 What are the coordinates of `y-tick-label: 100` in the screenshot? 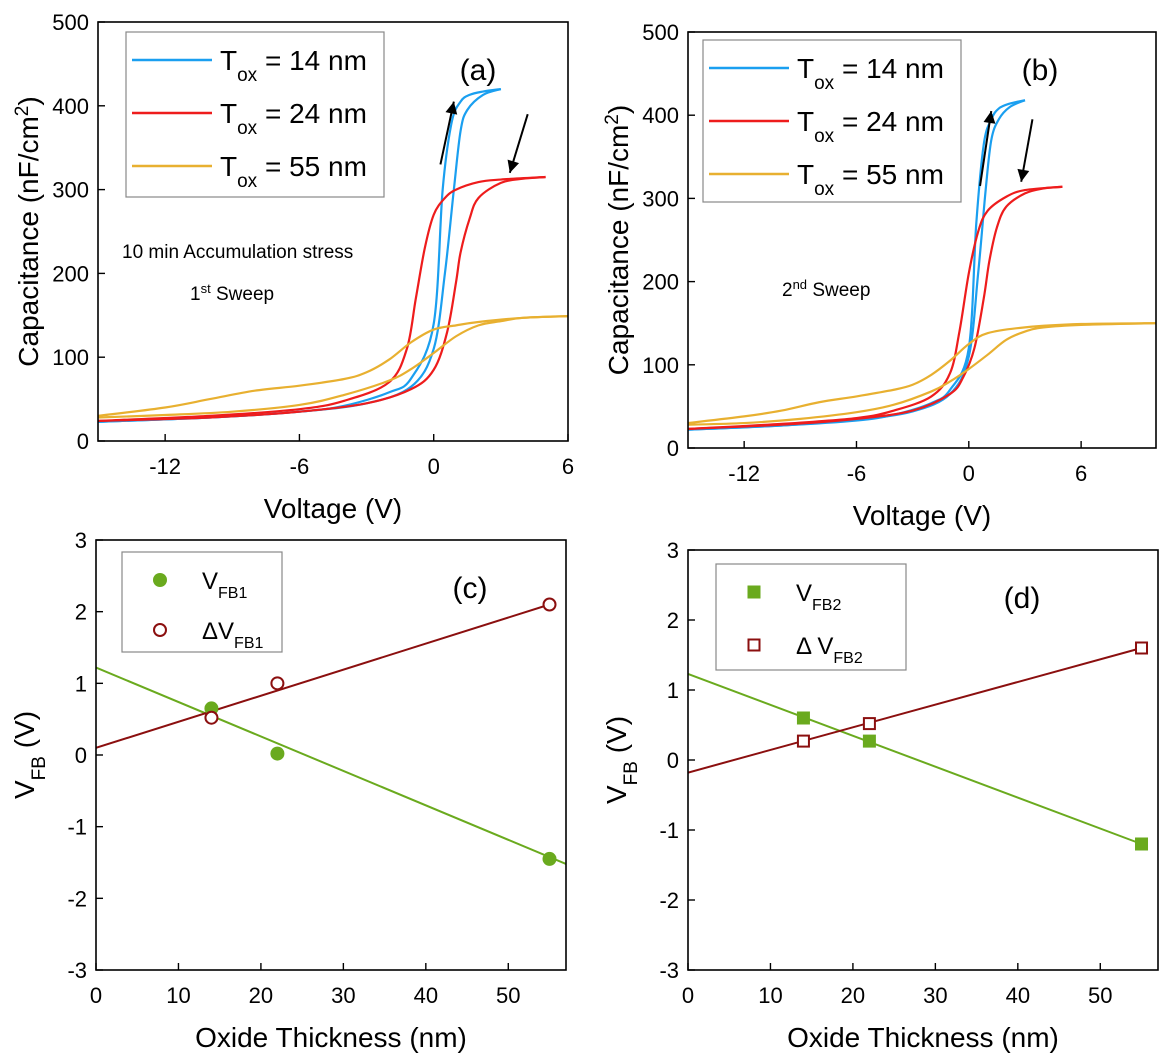 It's located at (70, 357).